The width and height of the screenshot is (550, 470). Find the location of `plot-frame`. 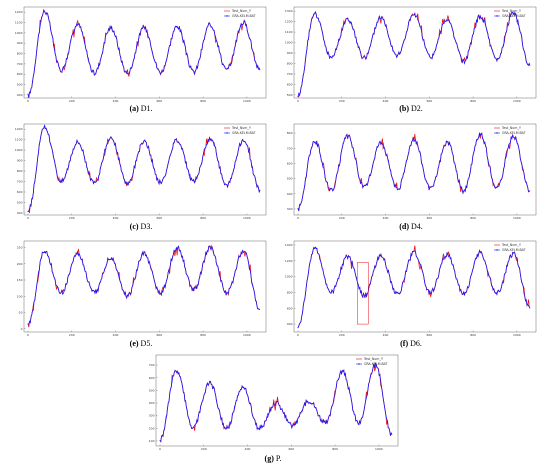

plot-frame is located at coordinates (277, 400).